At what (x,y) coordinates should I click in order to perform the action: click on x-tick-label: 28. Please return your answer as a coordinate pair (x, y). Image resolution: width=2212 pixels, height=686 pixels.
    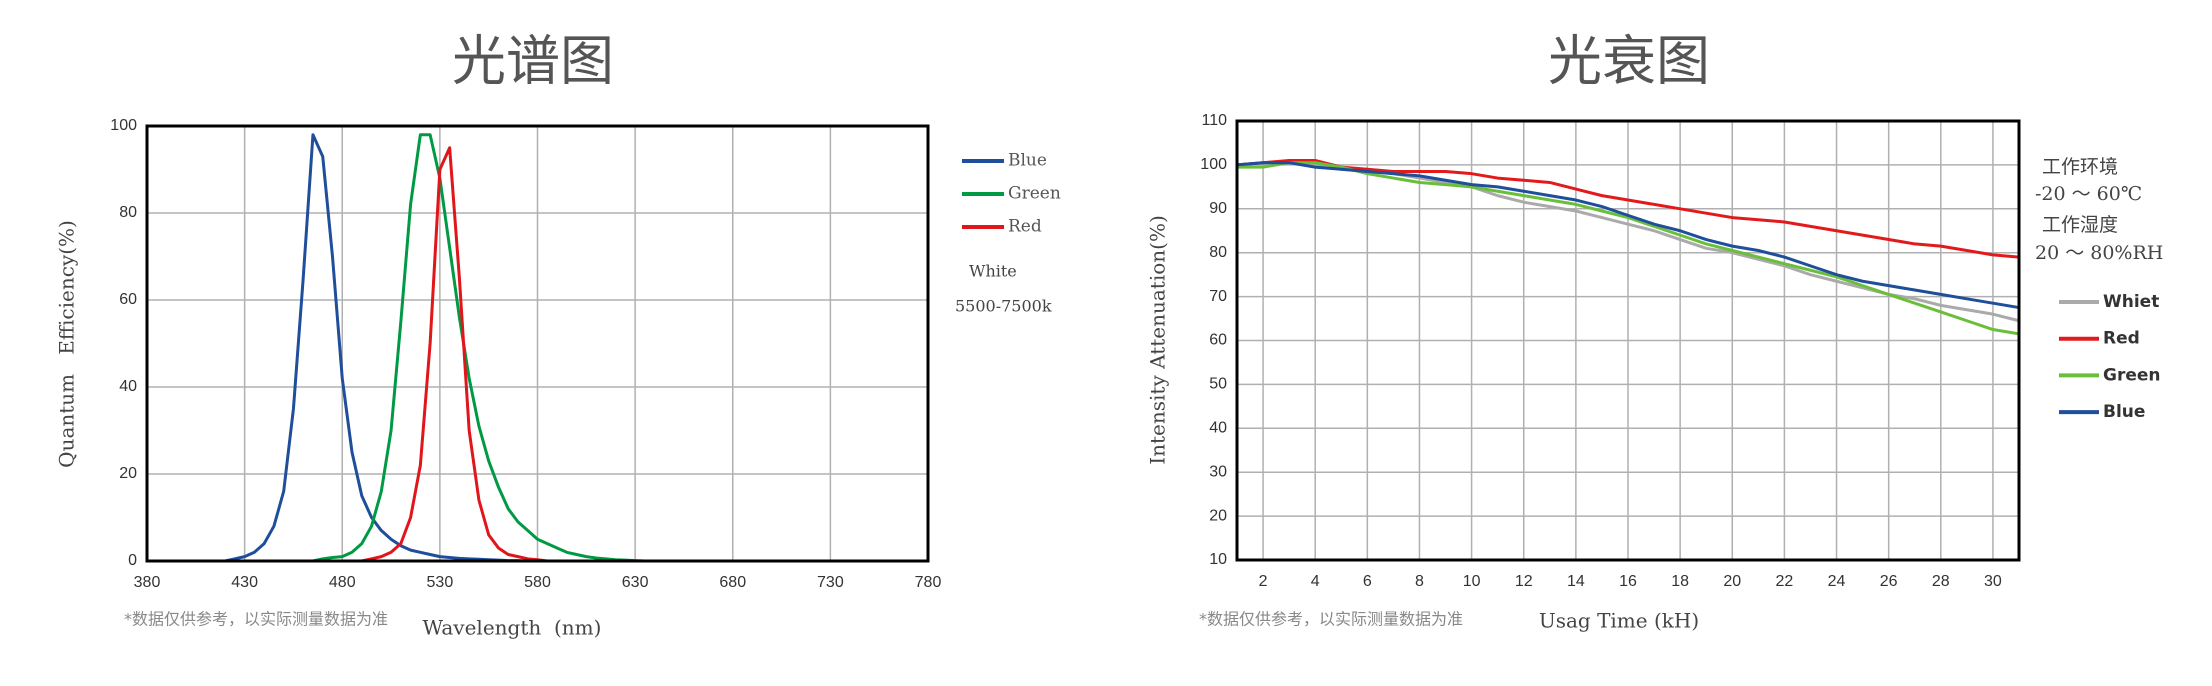
    Looking at the image, I should click on (1941, 581).